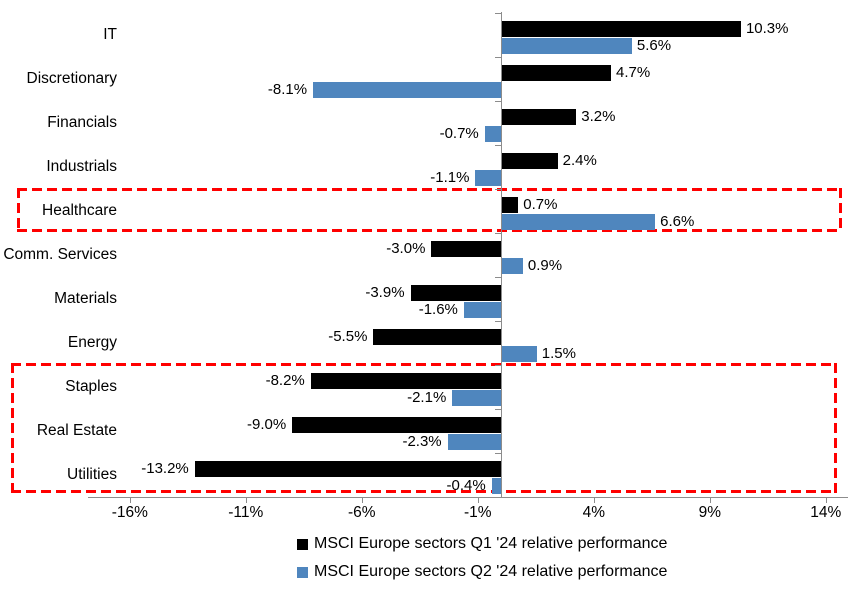  What do you see at coordinates (476, 398) in the screenshot?
I see `q2-bar-staples` at bounding box center [476, 398].